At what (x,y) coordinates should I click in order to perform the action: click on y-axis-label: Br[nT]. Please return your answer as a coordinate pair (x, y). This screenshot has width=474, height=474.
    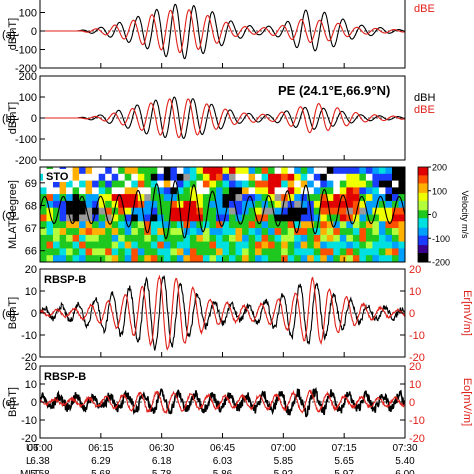
    Looking at the image, I should click on (13, 402).